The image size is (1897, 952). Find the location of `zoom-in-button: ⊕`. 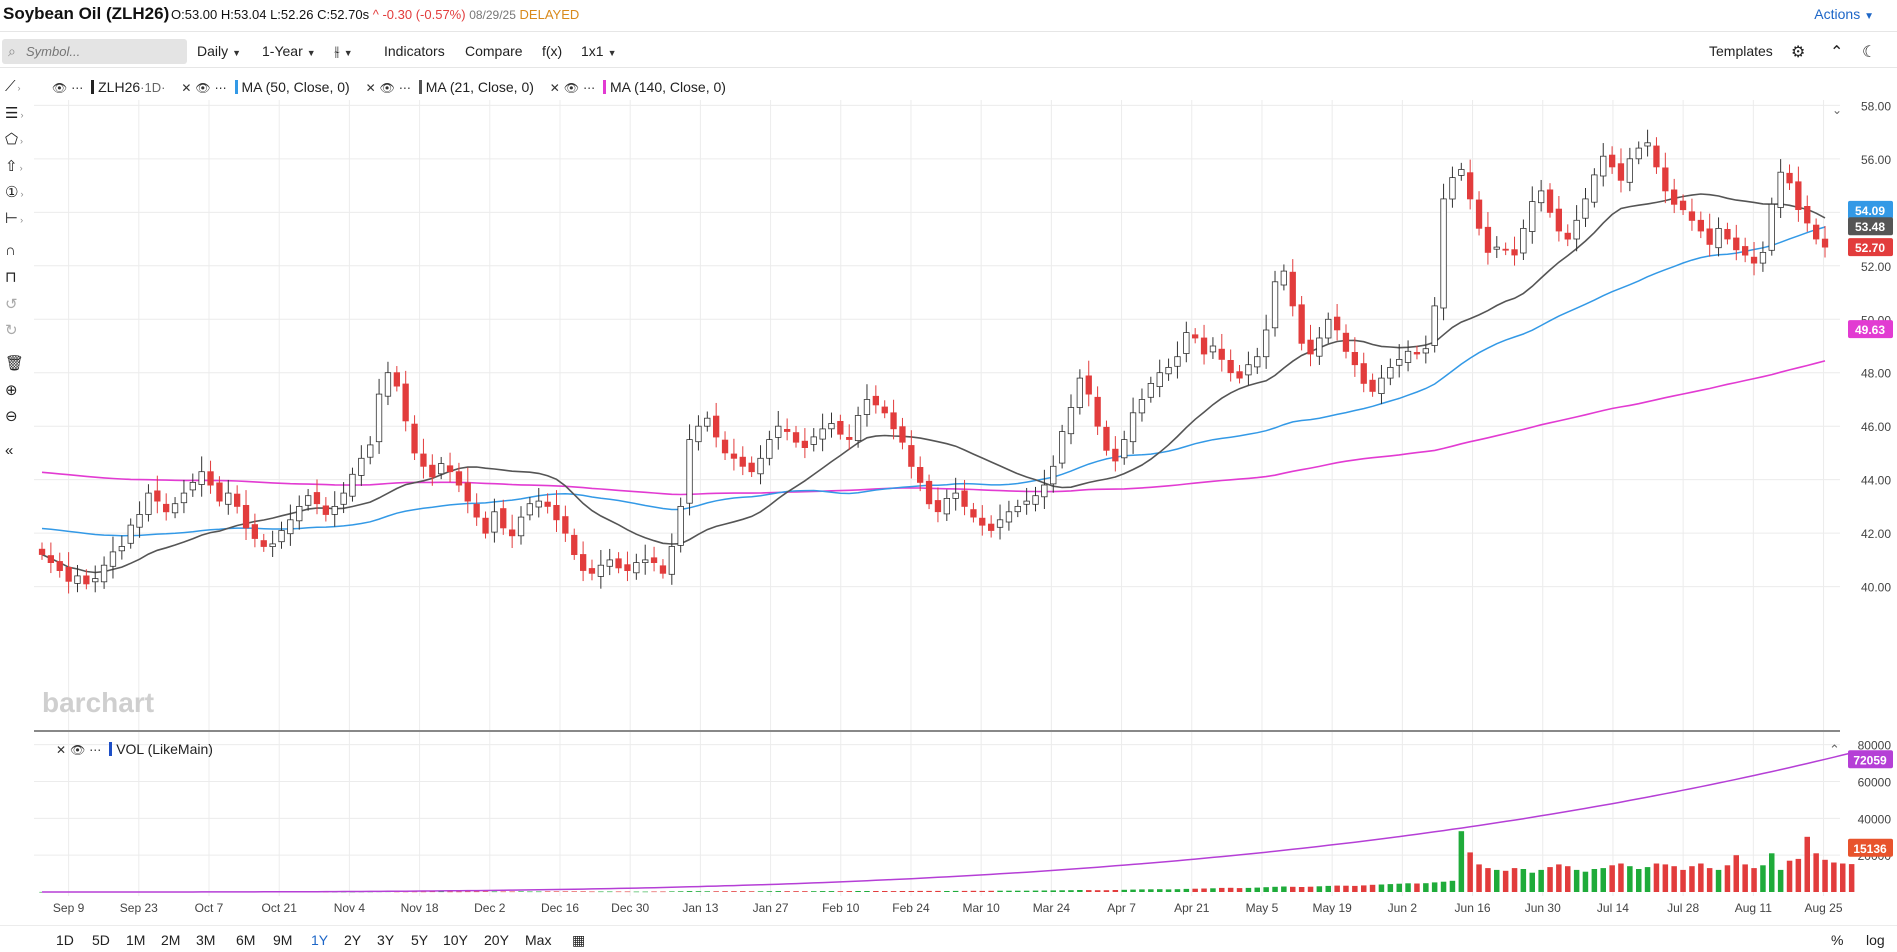

zoom-in-button: ⊕ is located at coordinates (18, 391).